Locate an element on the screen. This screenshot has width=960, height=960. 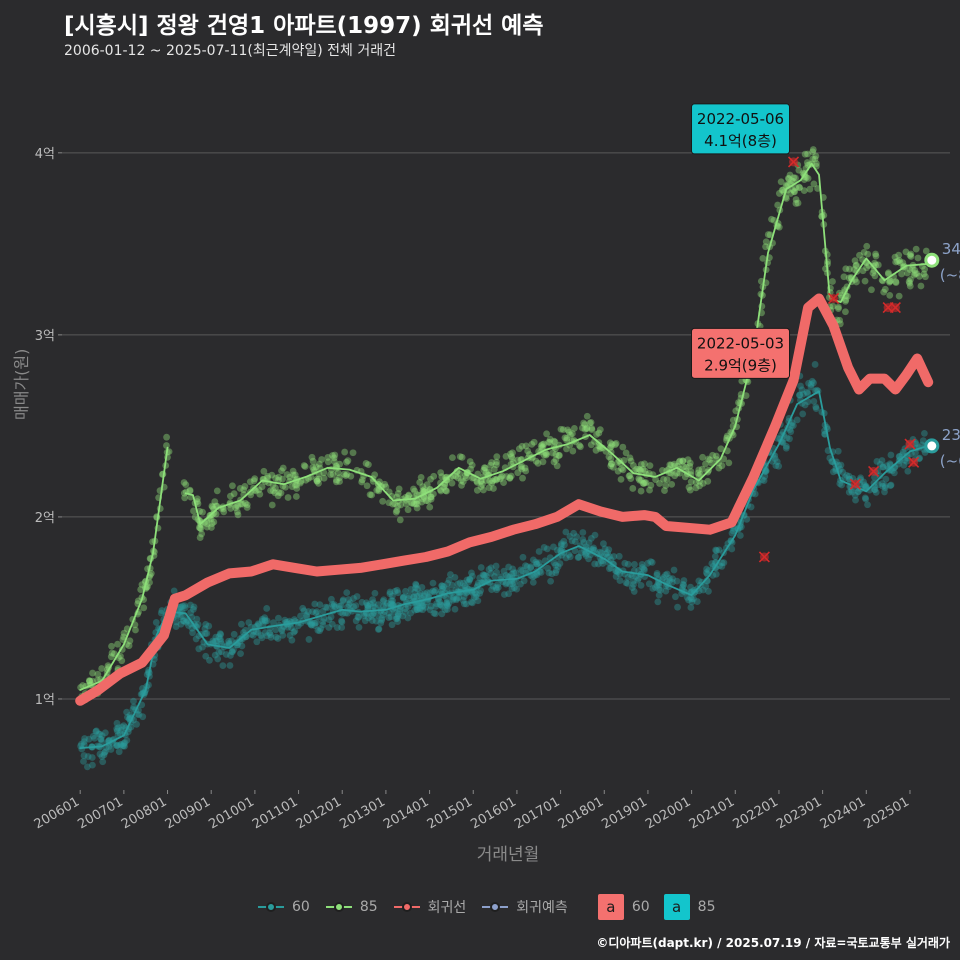
mark-layer is located at coordinates (839, 359).